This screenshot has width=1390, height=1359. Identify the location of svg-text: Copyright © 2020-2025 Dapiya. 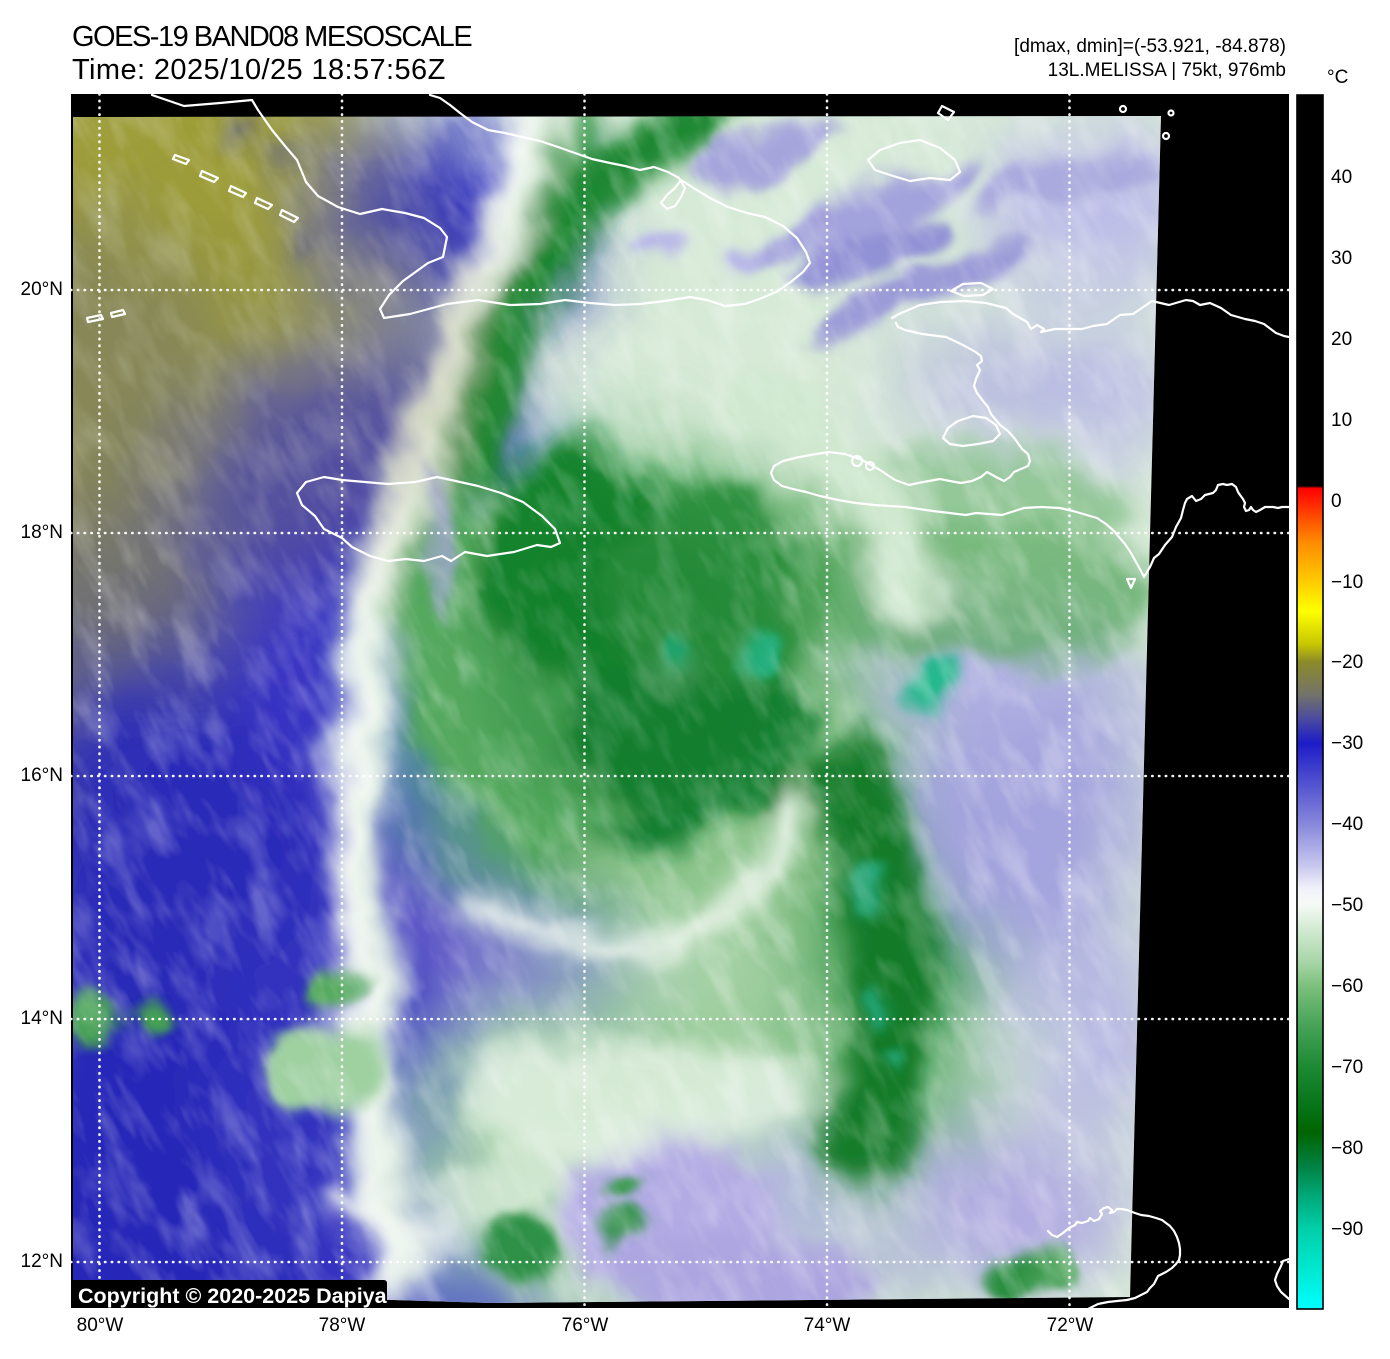
(233, 1296).